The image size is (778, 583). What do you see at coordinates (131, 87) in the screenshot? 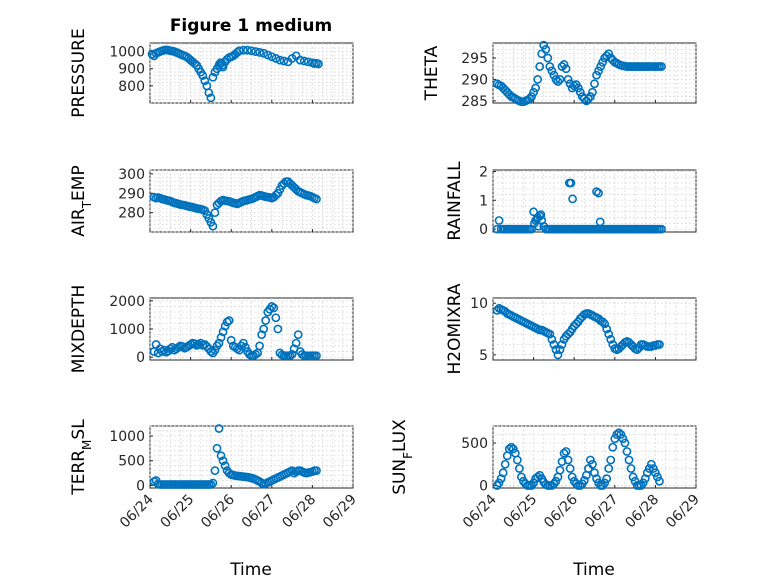
I see `y-tick-label: 800` at bounding box center [131, 87].